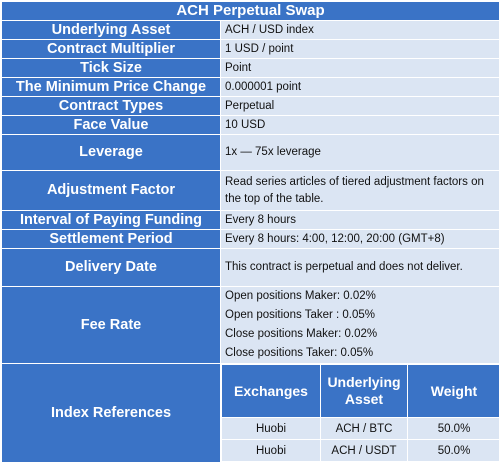 The width and height of the screenshot is (500, 463). What do you see at coordinates (360, 30) in the screenshot?
I see `underlying-asset-value: ACH / USD index` at bounding box center [360, 30].